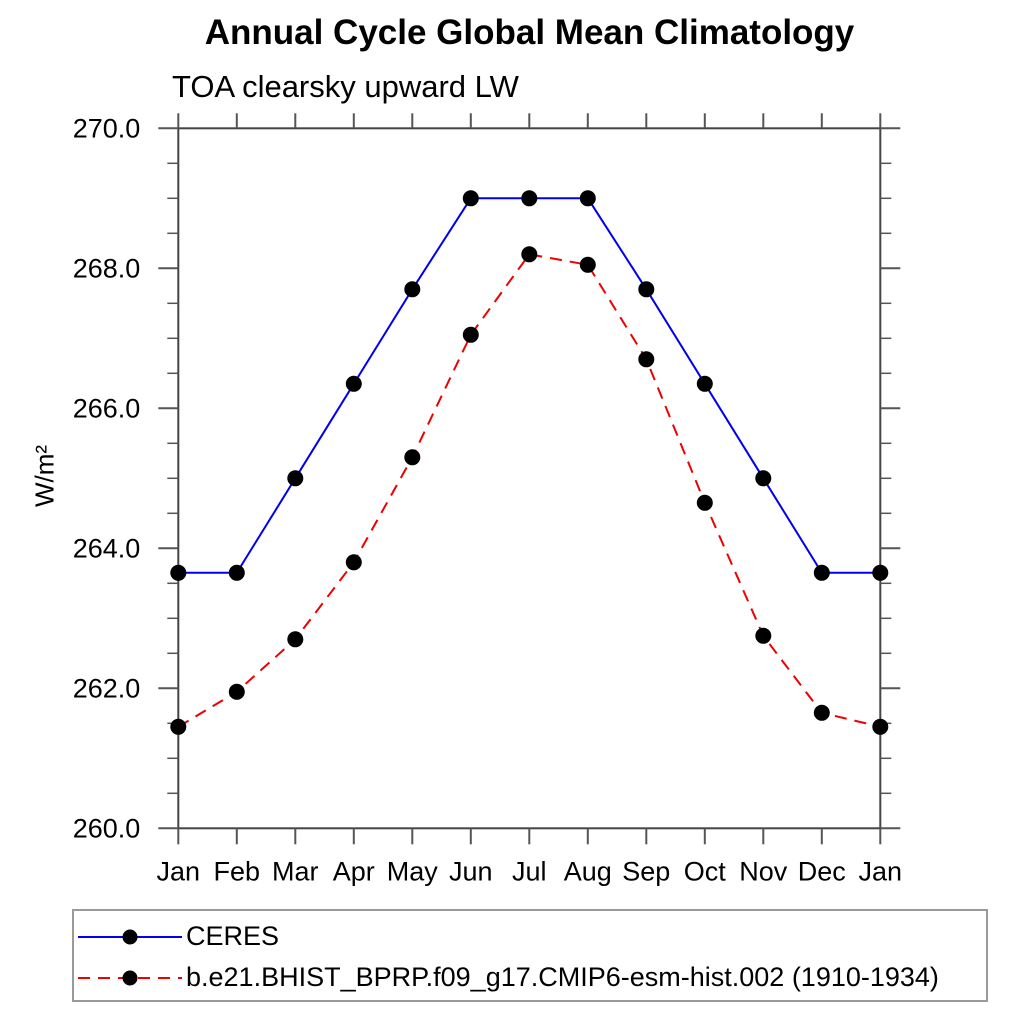 The width and height of the screenshot is (1024, 1024). I want to click on y-tick-label: 270.0, so click(107, 128).